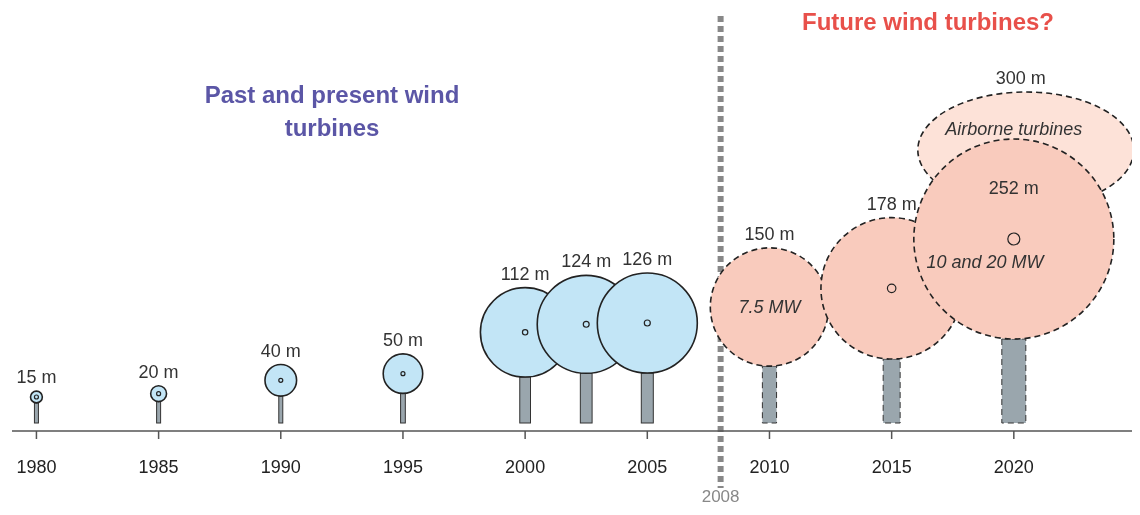 The height and width of the screenshot is (515, 1140). What do you see at coordinates (332, 111) in the screenshot?
I see `text: Past and present wind turbines` at bounding box center [332, 111].